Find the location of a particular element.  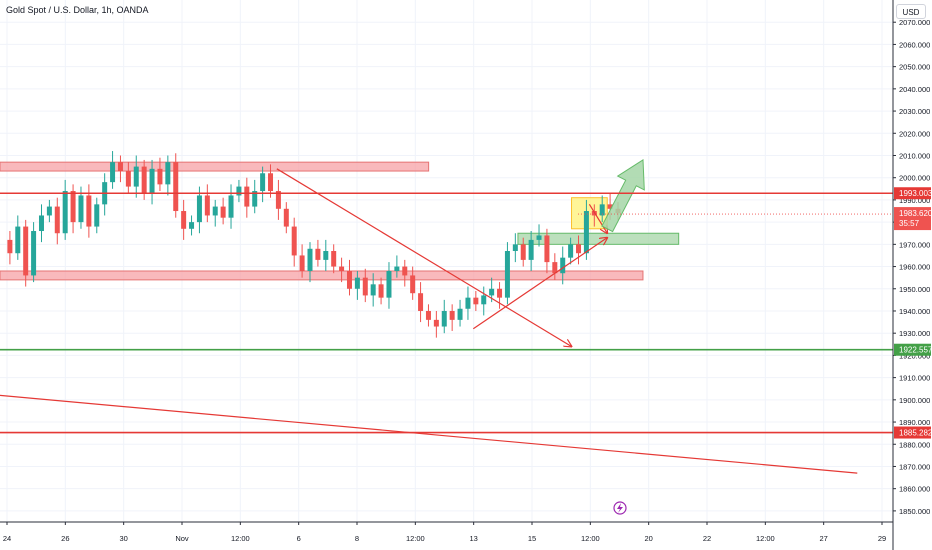

bearish-projection-arrow is located at coordinates (597, 218).